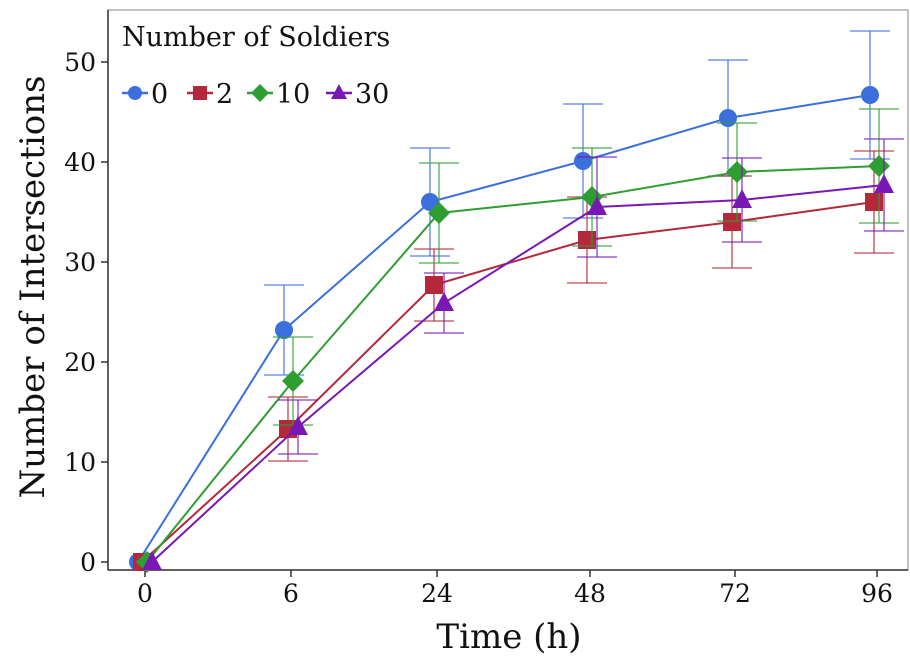  Describe the element at coordinates (80, 162) in the screenshot. I see `y-tick-label: 40` at that location.